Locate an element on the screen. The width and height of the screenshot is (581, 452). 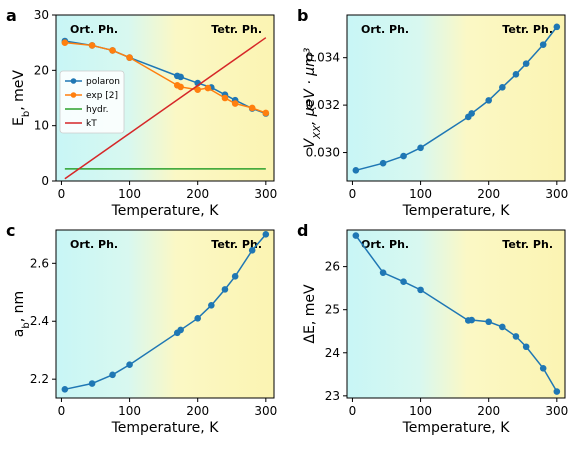
legend: polaron exp [2] hydr. kT is located at coordinates (92, 102).